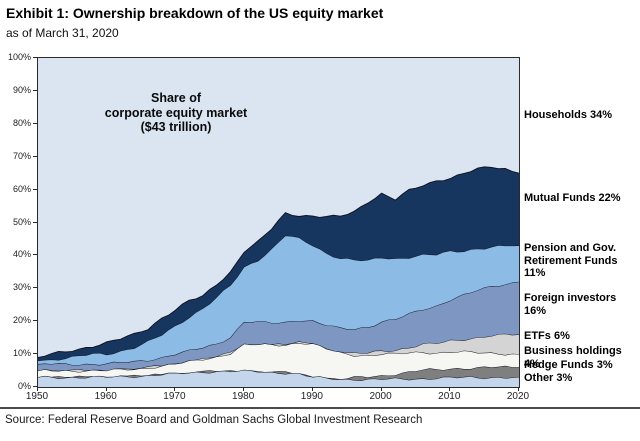 The width and height of the screenshot is (640, 441). What do you see at coordinates (21, 155) in the screenshot?
I see `y-axis-label-70: 70%` at bounding box center [21, 155].